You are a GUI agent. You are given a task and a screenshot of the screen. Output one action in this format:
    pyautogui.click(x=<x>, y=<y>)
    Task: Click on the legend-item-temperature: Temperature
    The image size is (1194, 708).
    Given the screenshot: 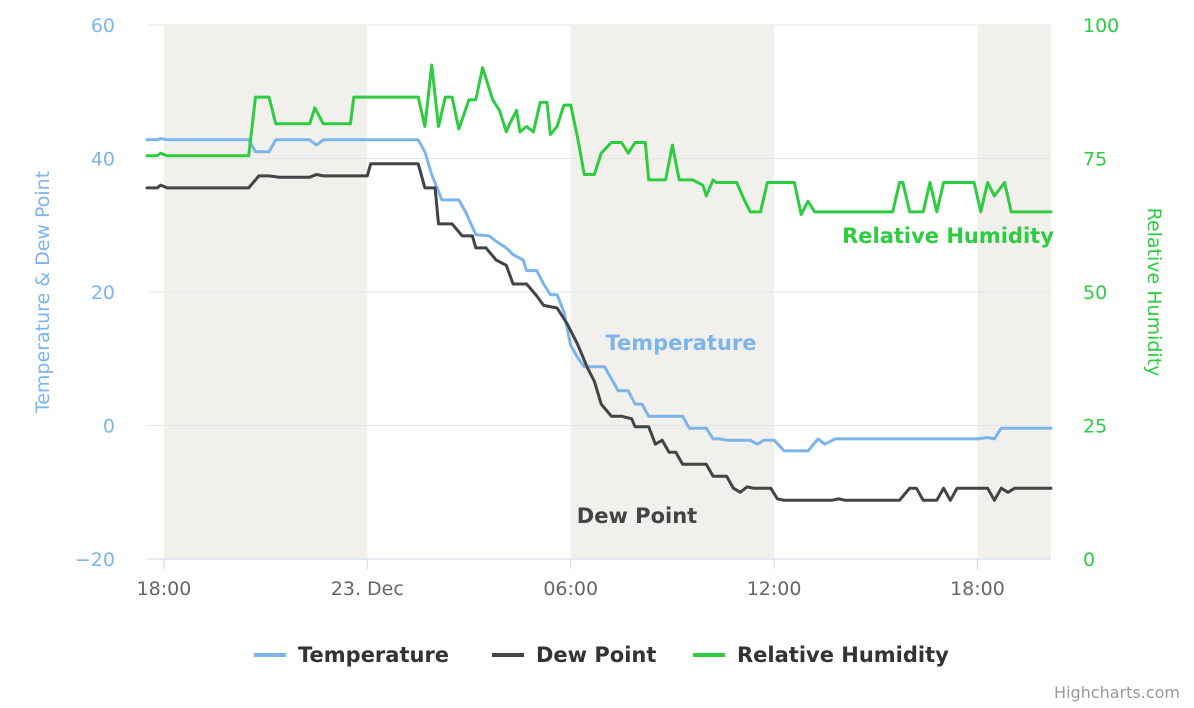 What is the action you would take?
    pyautogui.click(x=351, y=655)
    